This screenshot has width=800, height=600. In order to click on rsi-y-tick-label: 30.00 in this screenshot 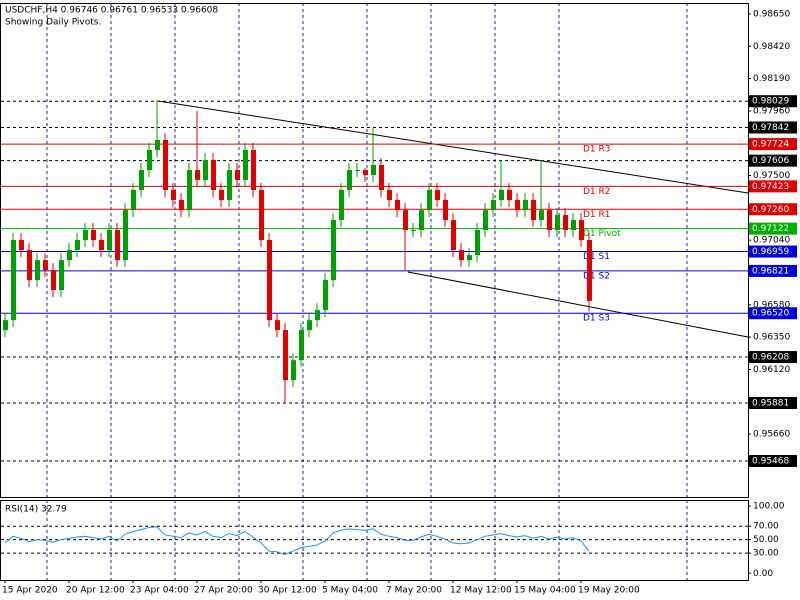, I will do `click(766, 554)`.